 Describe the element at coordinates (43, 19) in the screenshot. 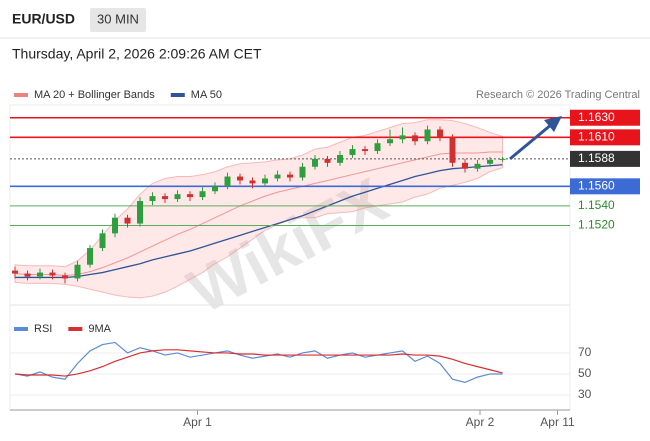

I see `symbol: EUR/USD` at that location.